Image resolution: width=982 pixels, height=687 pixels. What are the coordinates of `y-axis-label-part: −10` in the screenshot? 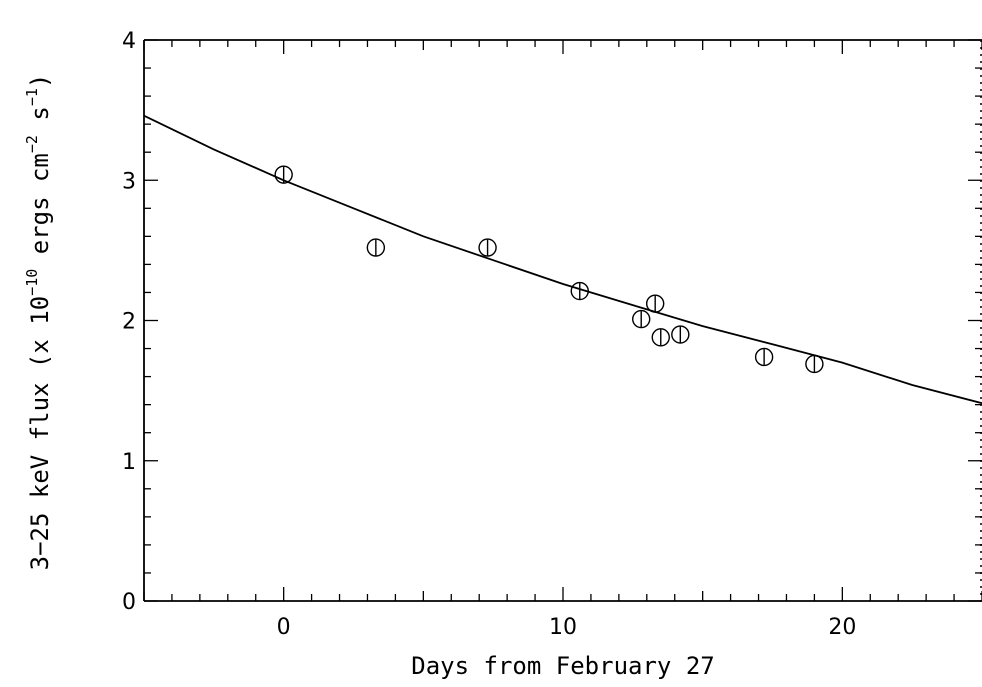 It's located at (32, 282).